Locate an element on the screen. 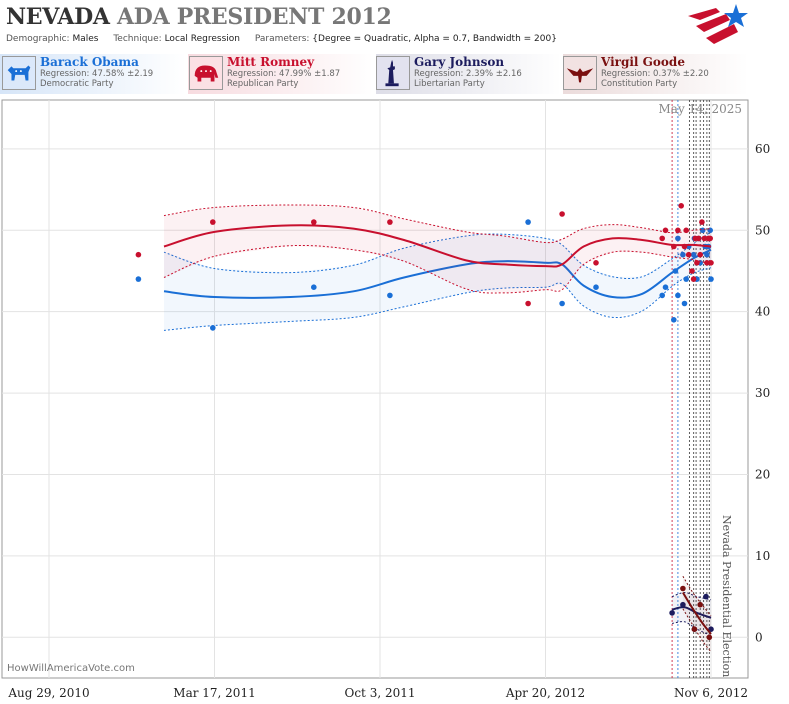 Image resolution: width=789 pixels, height=704 pixels. mitt-romney-lower-bound is located at coordinates (437, 269).